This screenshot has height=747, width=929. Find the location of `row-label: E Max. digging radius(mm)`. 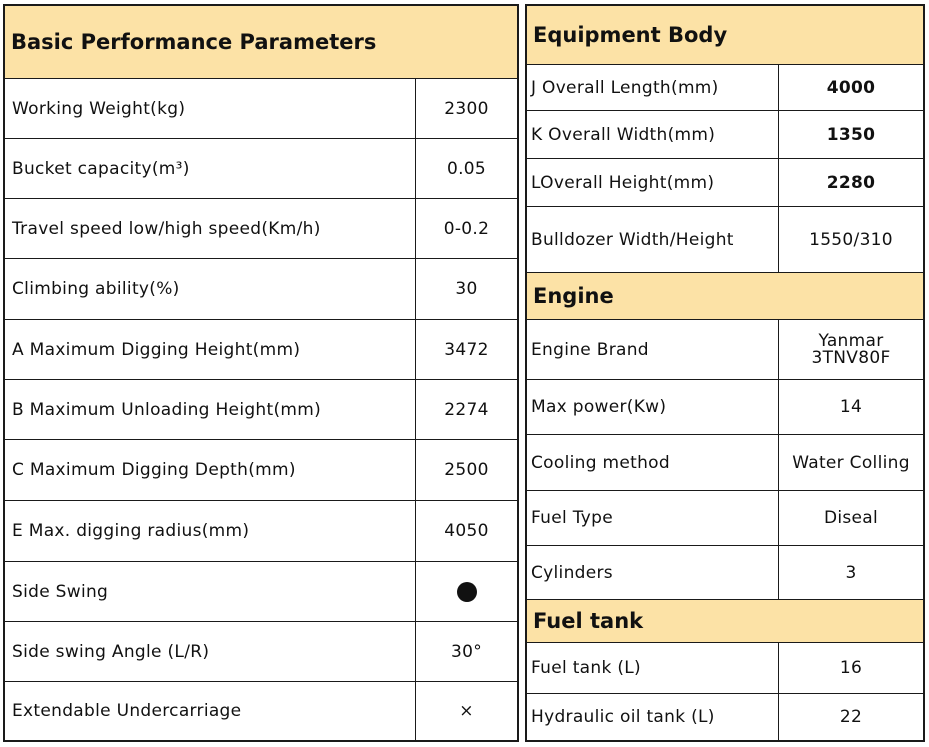

row-label: E Max. digging radius(mm) is located at coordinates (210, 531).